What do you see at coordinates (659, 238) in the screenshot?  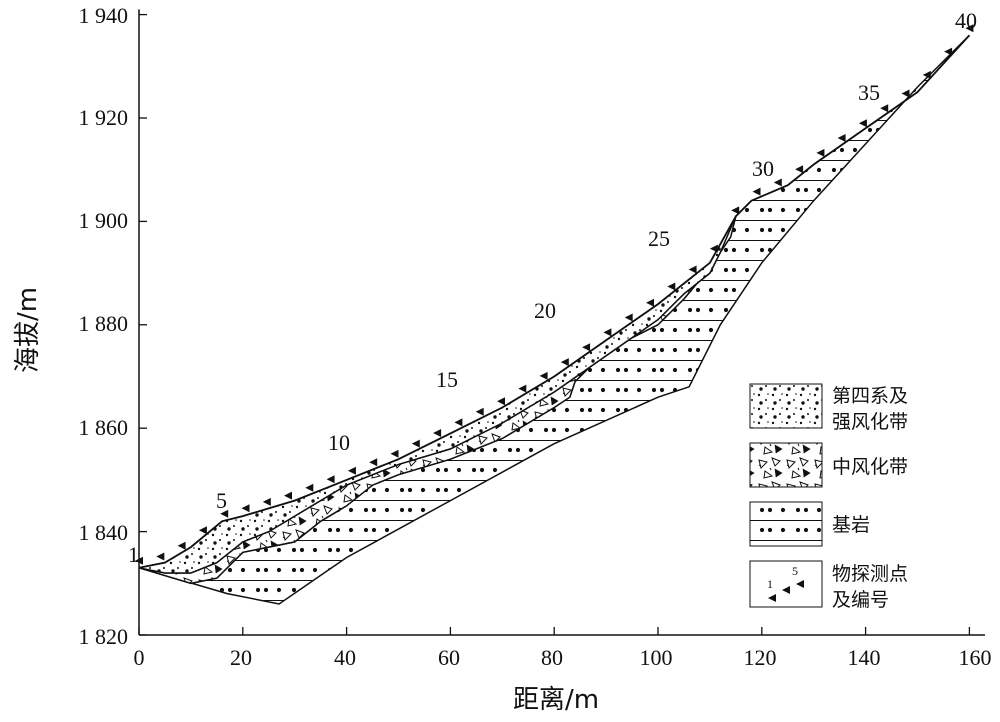 I see `station-label-25: 25` at bounding box center [659, 238].